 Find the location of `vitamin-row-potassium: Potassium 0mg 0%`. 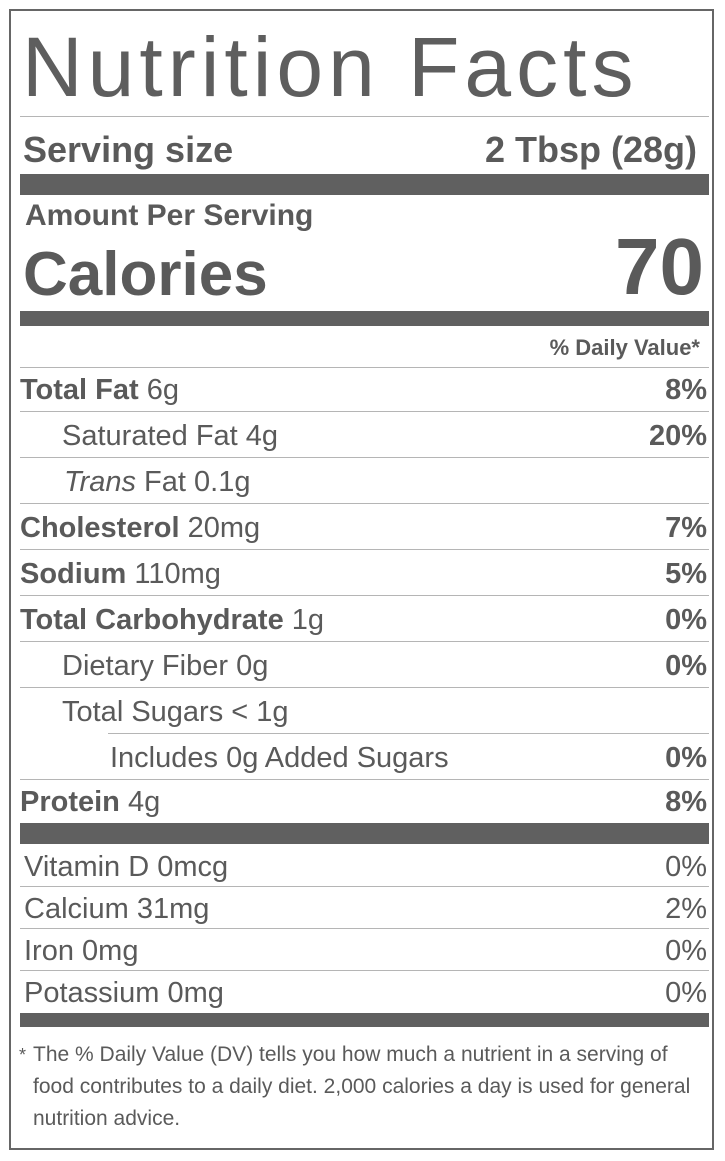

vitamin-row-potassium: Potassium 0mg 0% is located at coordinates (363, 992).